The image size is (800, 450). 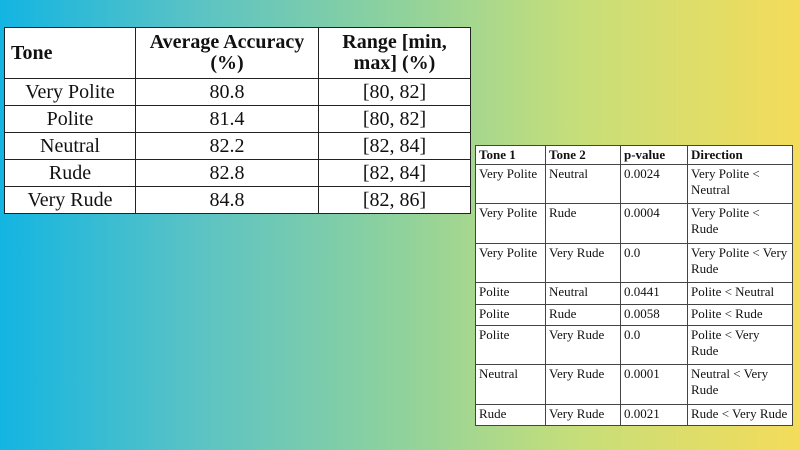 What do you see at coordinates (740, 155) in the screenshot?
I see `header-direction: Direction` at bounding box center [740, 155].